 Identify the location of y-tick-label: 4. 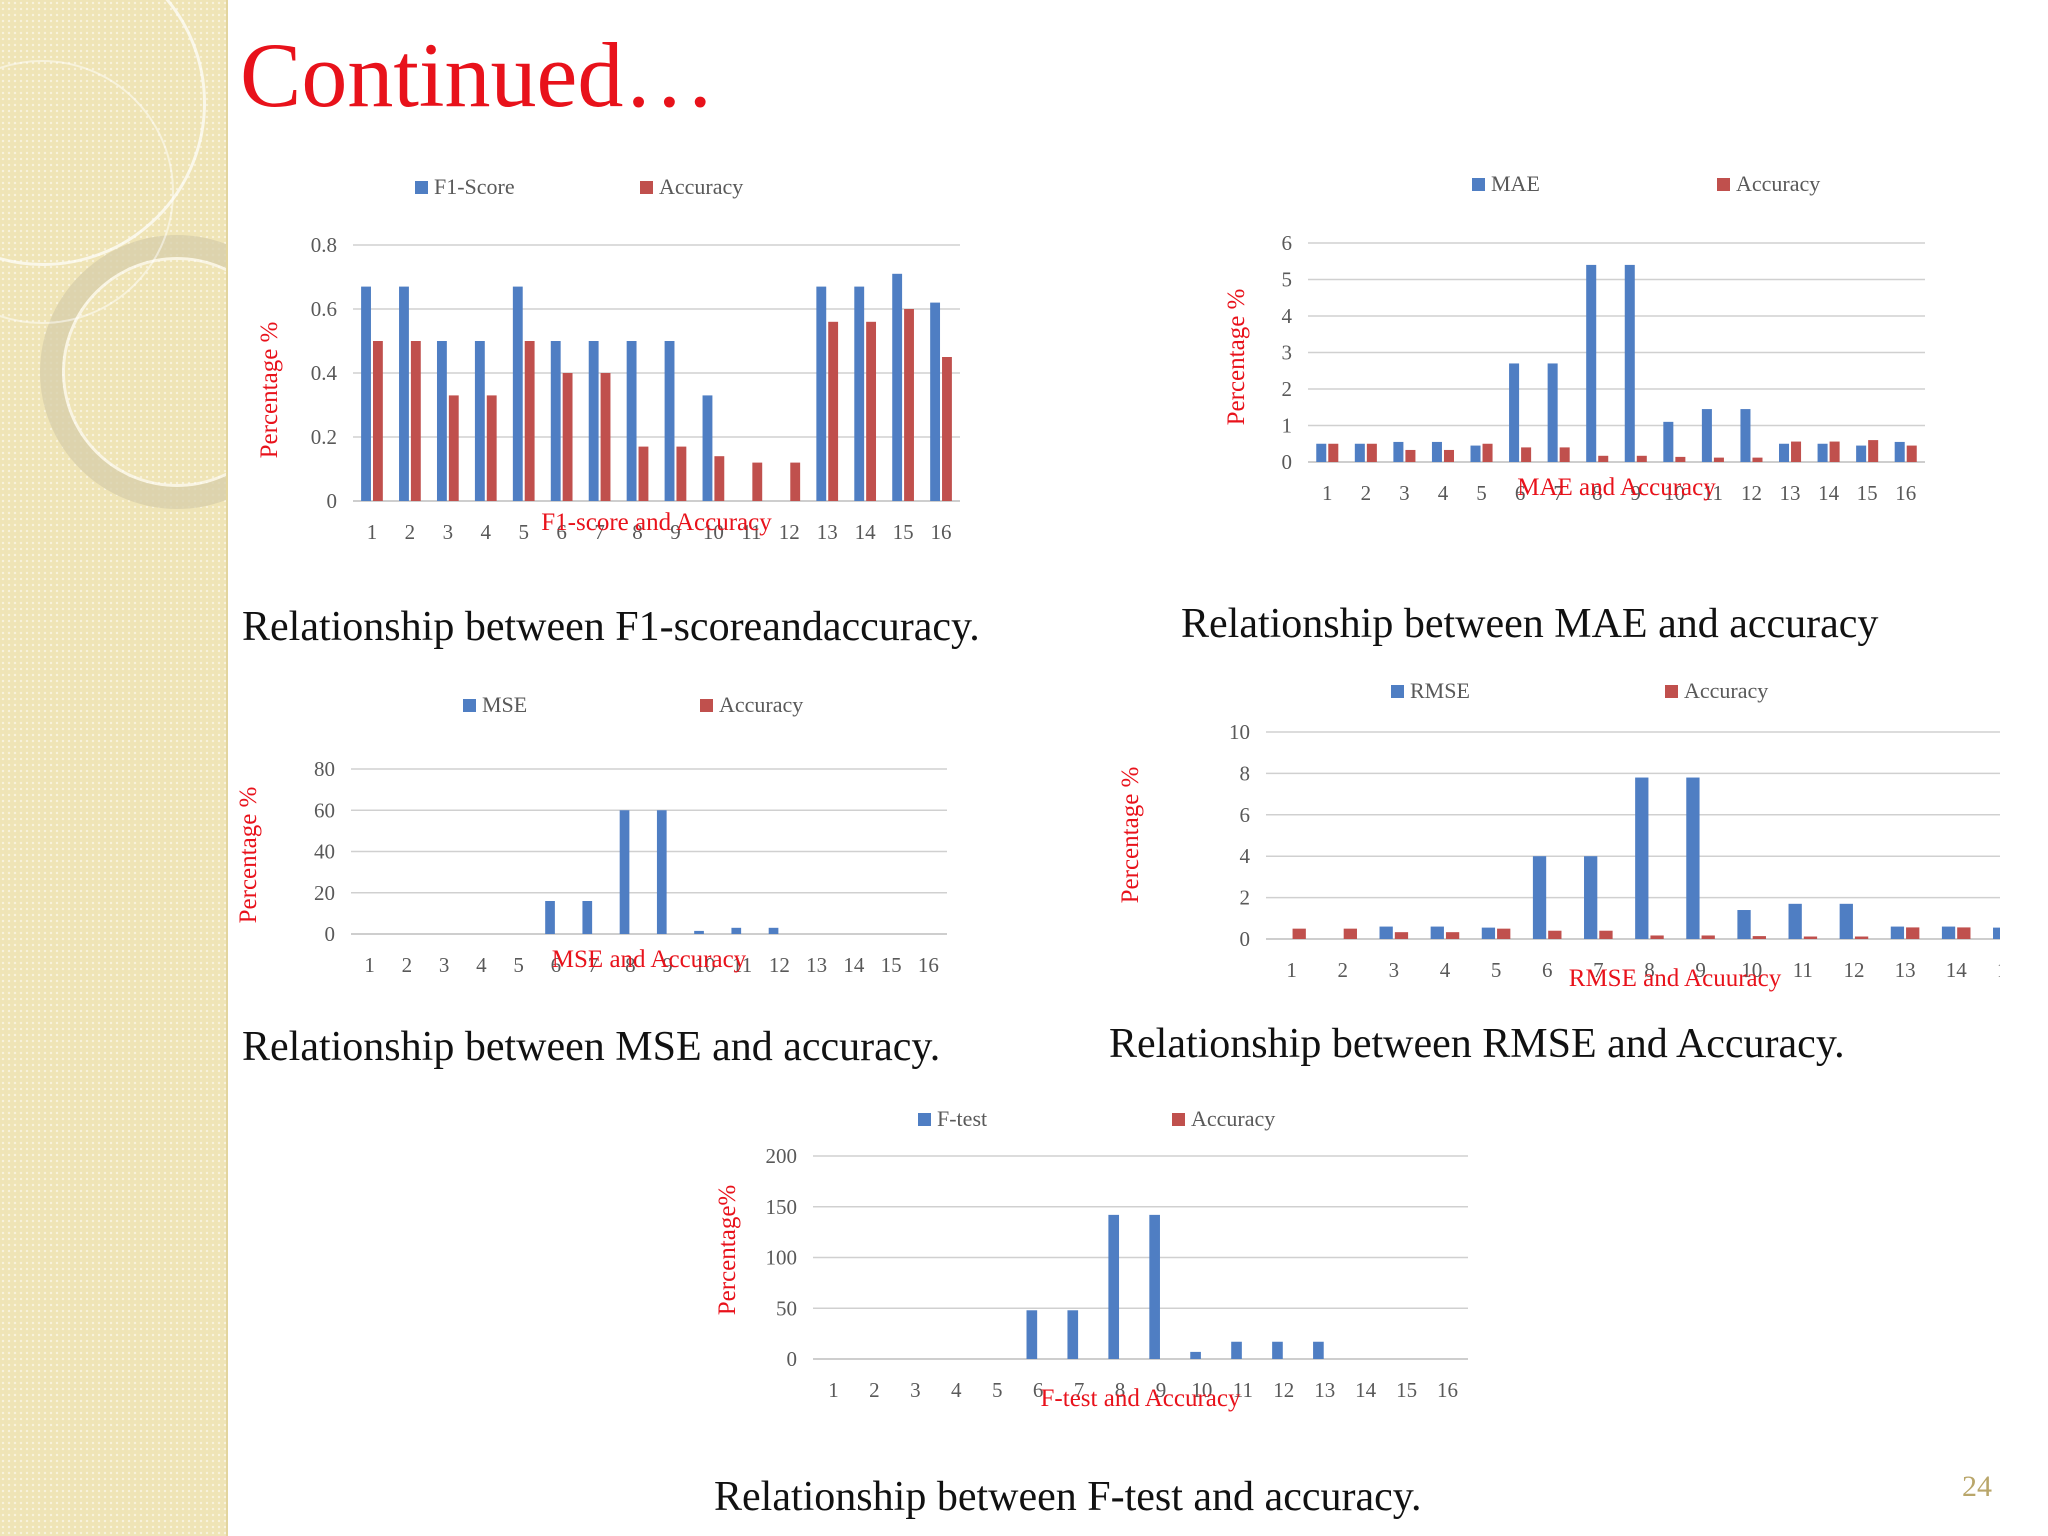
(1287, 316).